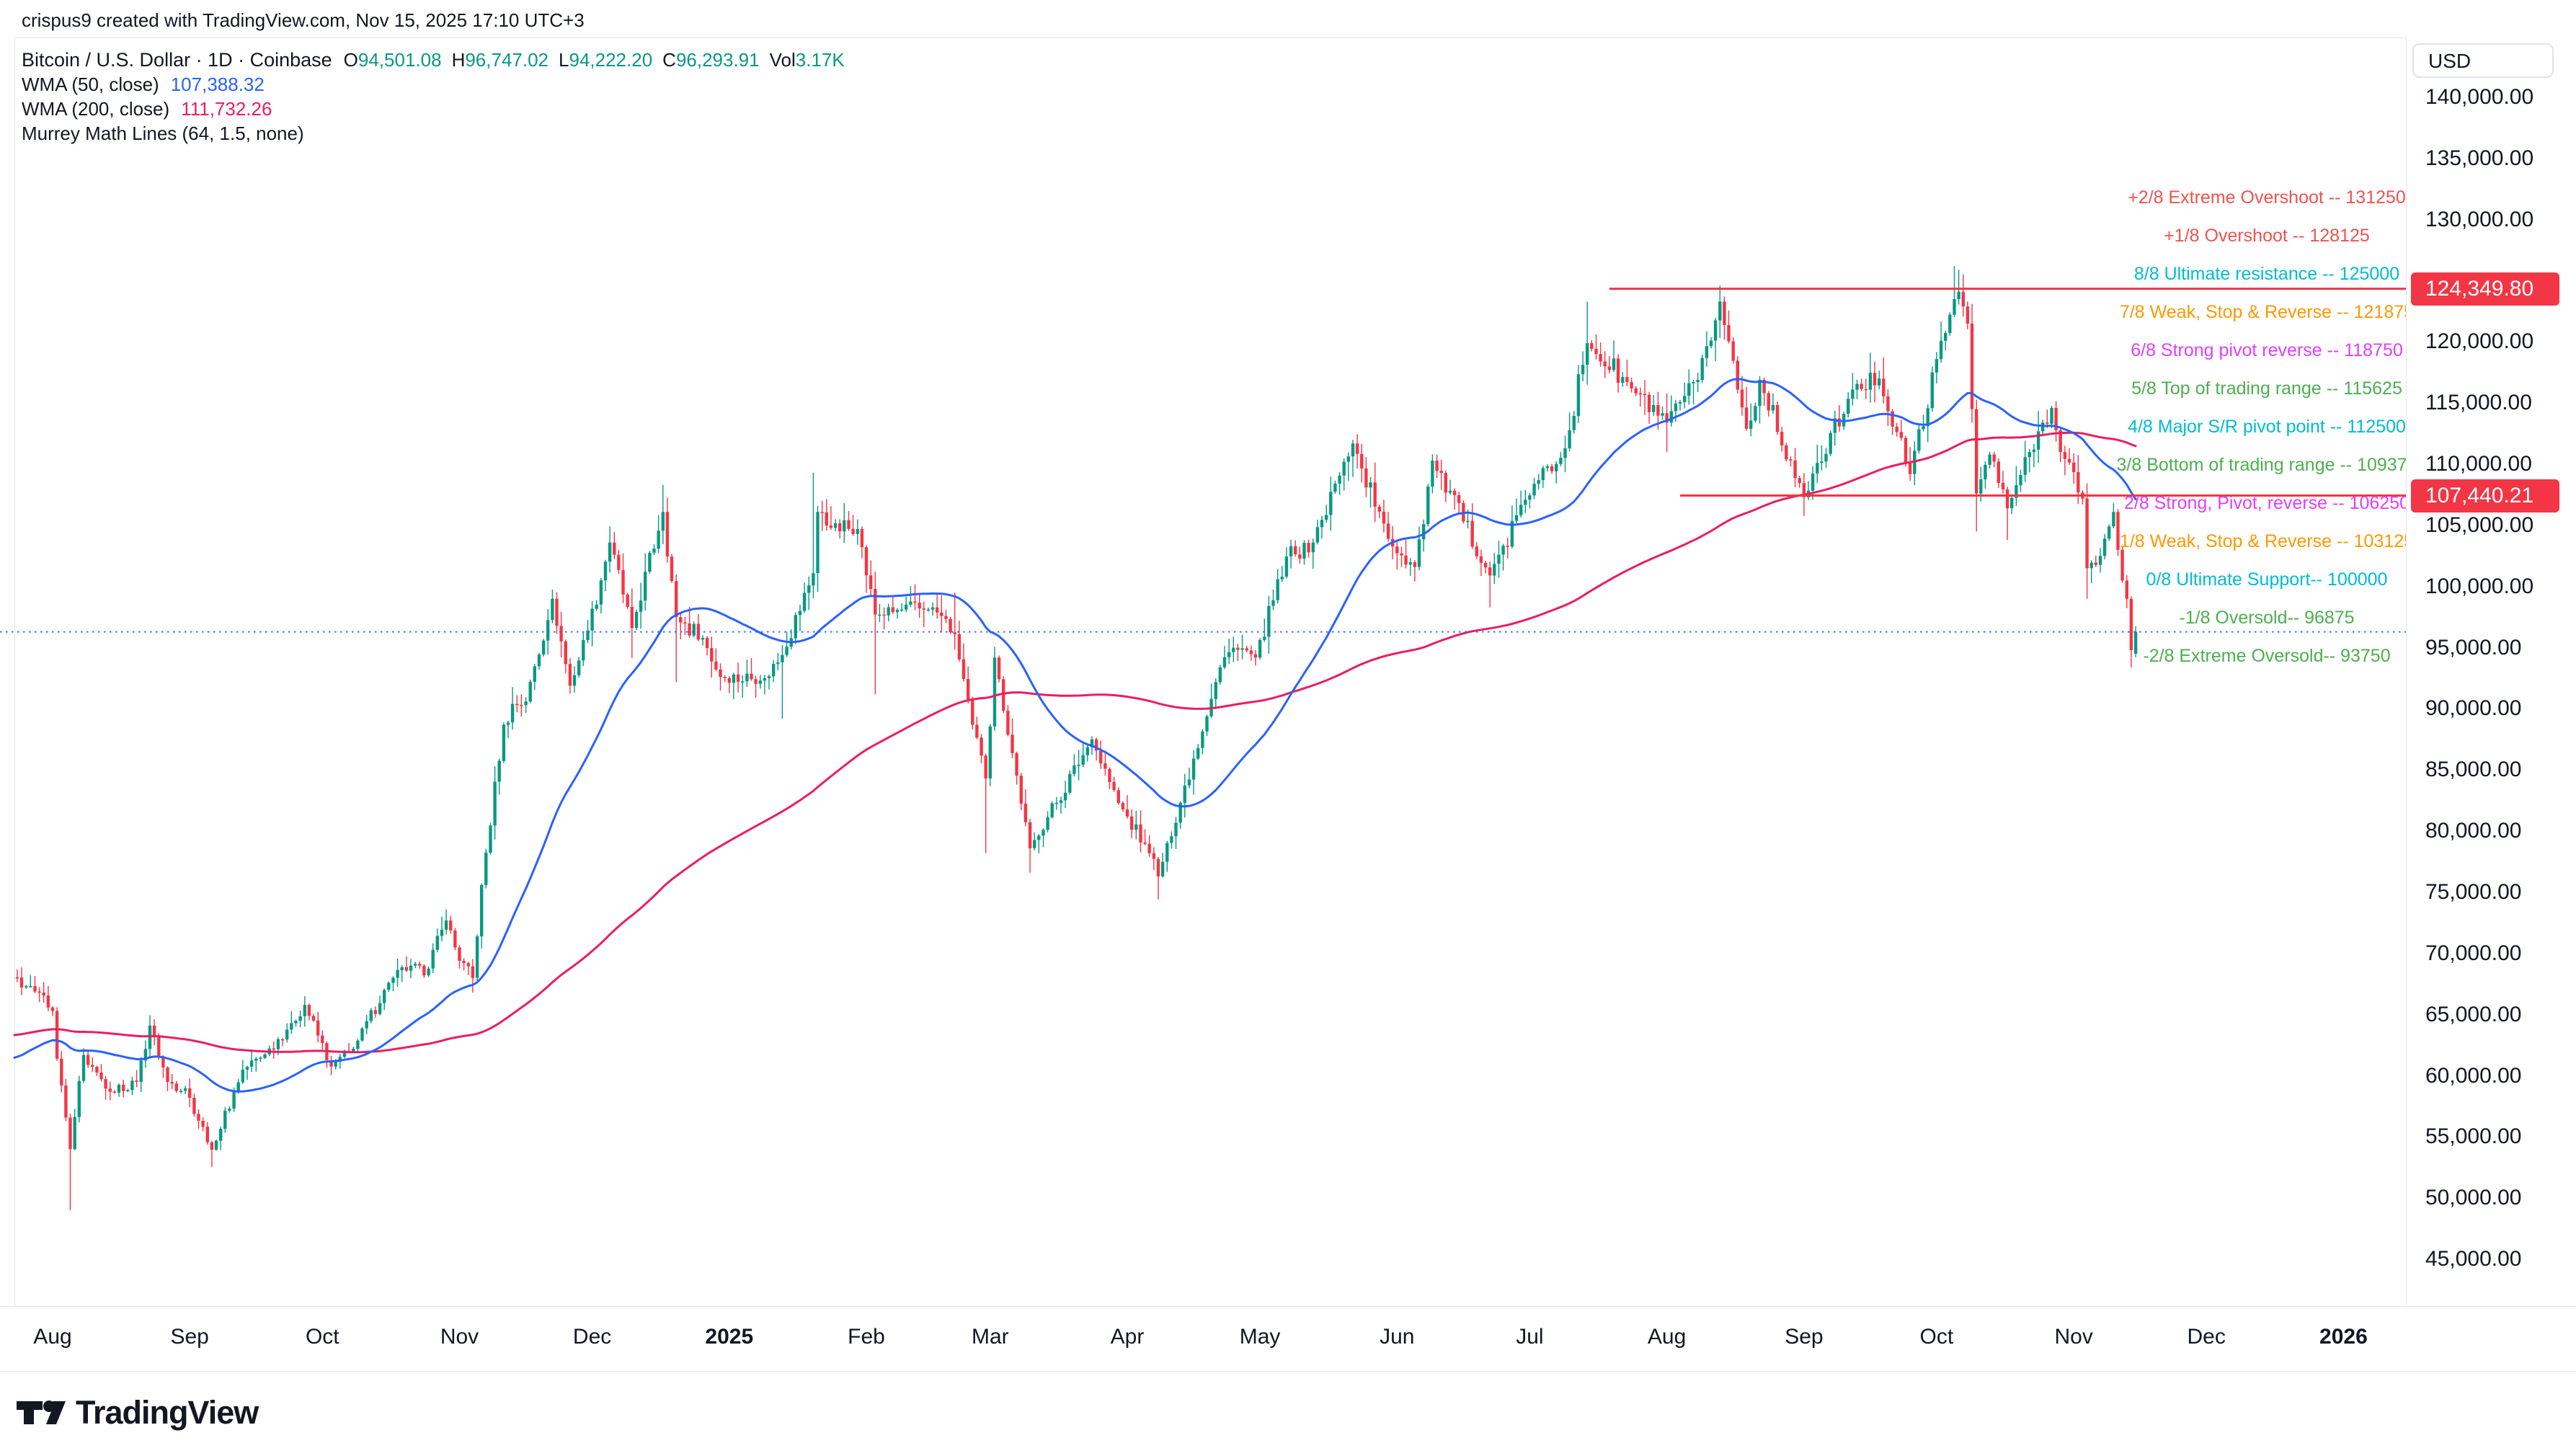 Image resolution: width=2576 pixels, height=1456 pixels. I want to click on price-tick-label: 50,000.00, so click(2473, 1198).